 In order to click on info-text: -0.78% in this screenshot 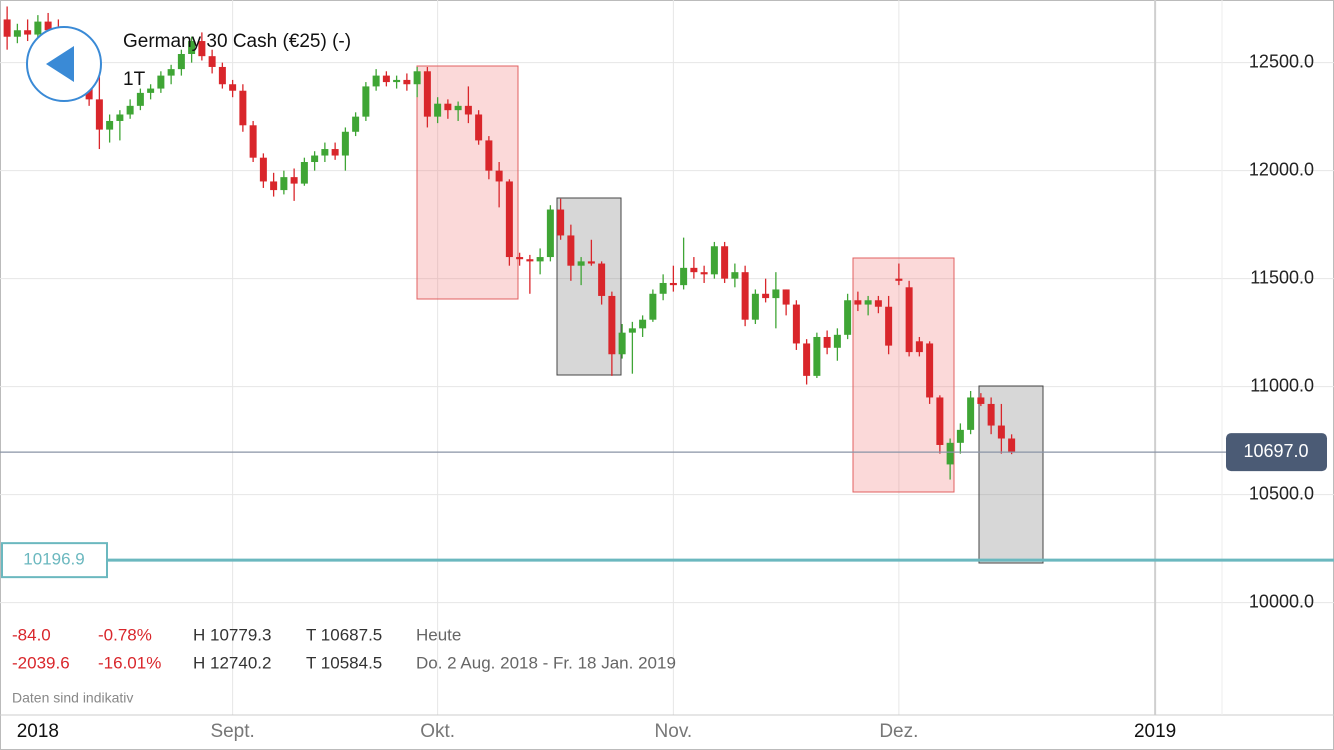, I will do `click(125, 634)`.